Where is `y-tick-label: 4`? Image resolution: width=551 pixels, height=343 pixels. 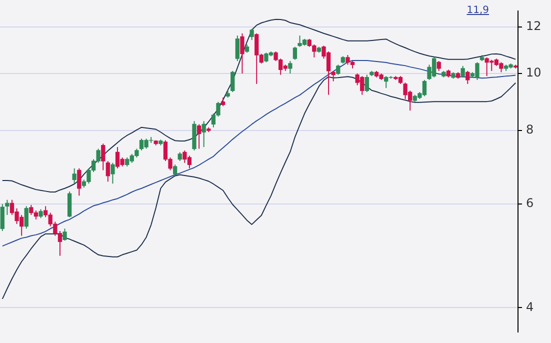
y-tick-label: 4 is located at coordinates (530, 307).